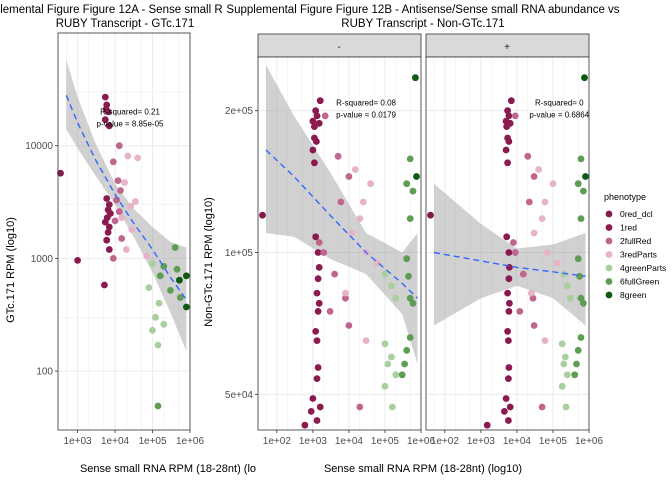 The height and width of the screenshot is (480, 672). Describe the element at coordinates (39, 146) in the screenshot. I see `y-tick-label: 10000` at that location.